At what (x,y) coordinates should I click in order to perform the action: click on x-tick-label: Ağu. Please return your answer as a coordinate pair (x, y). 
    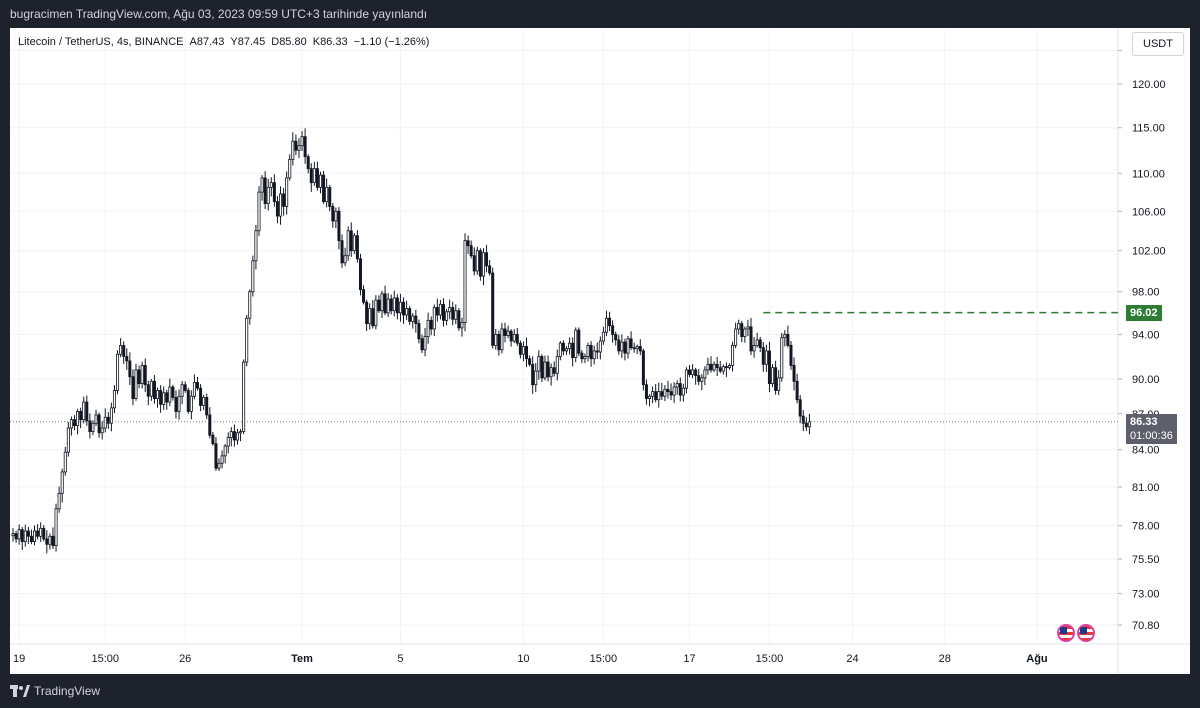
    Looking at the image, I should click on (1036, 659).